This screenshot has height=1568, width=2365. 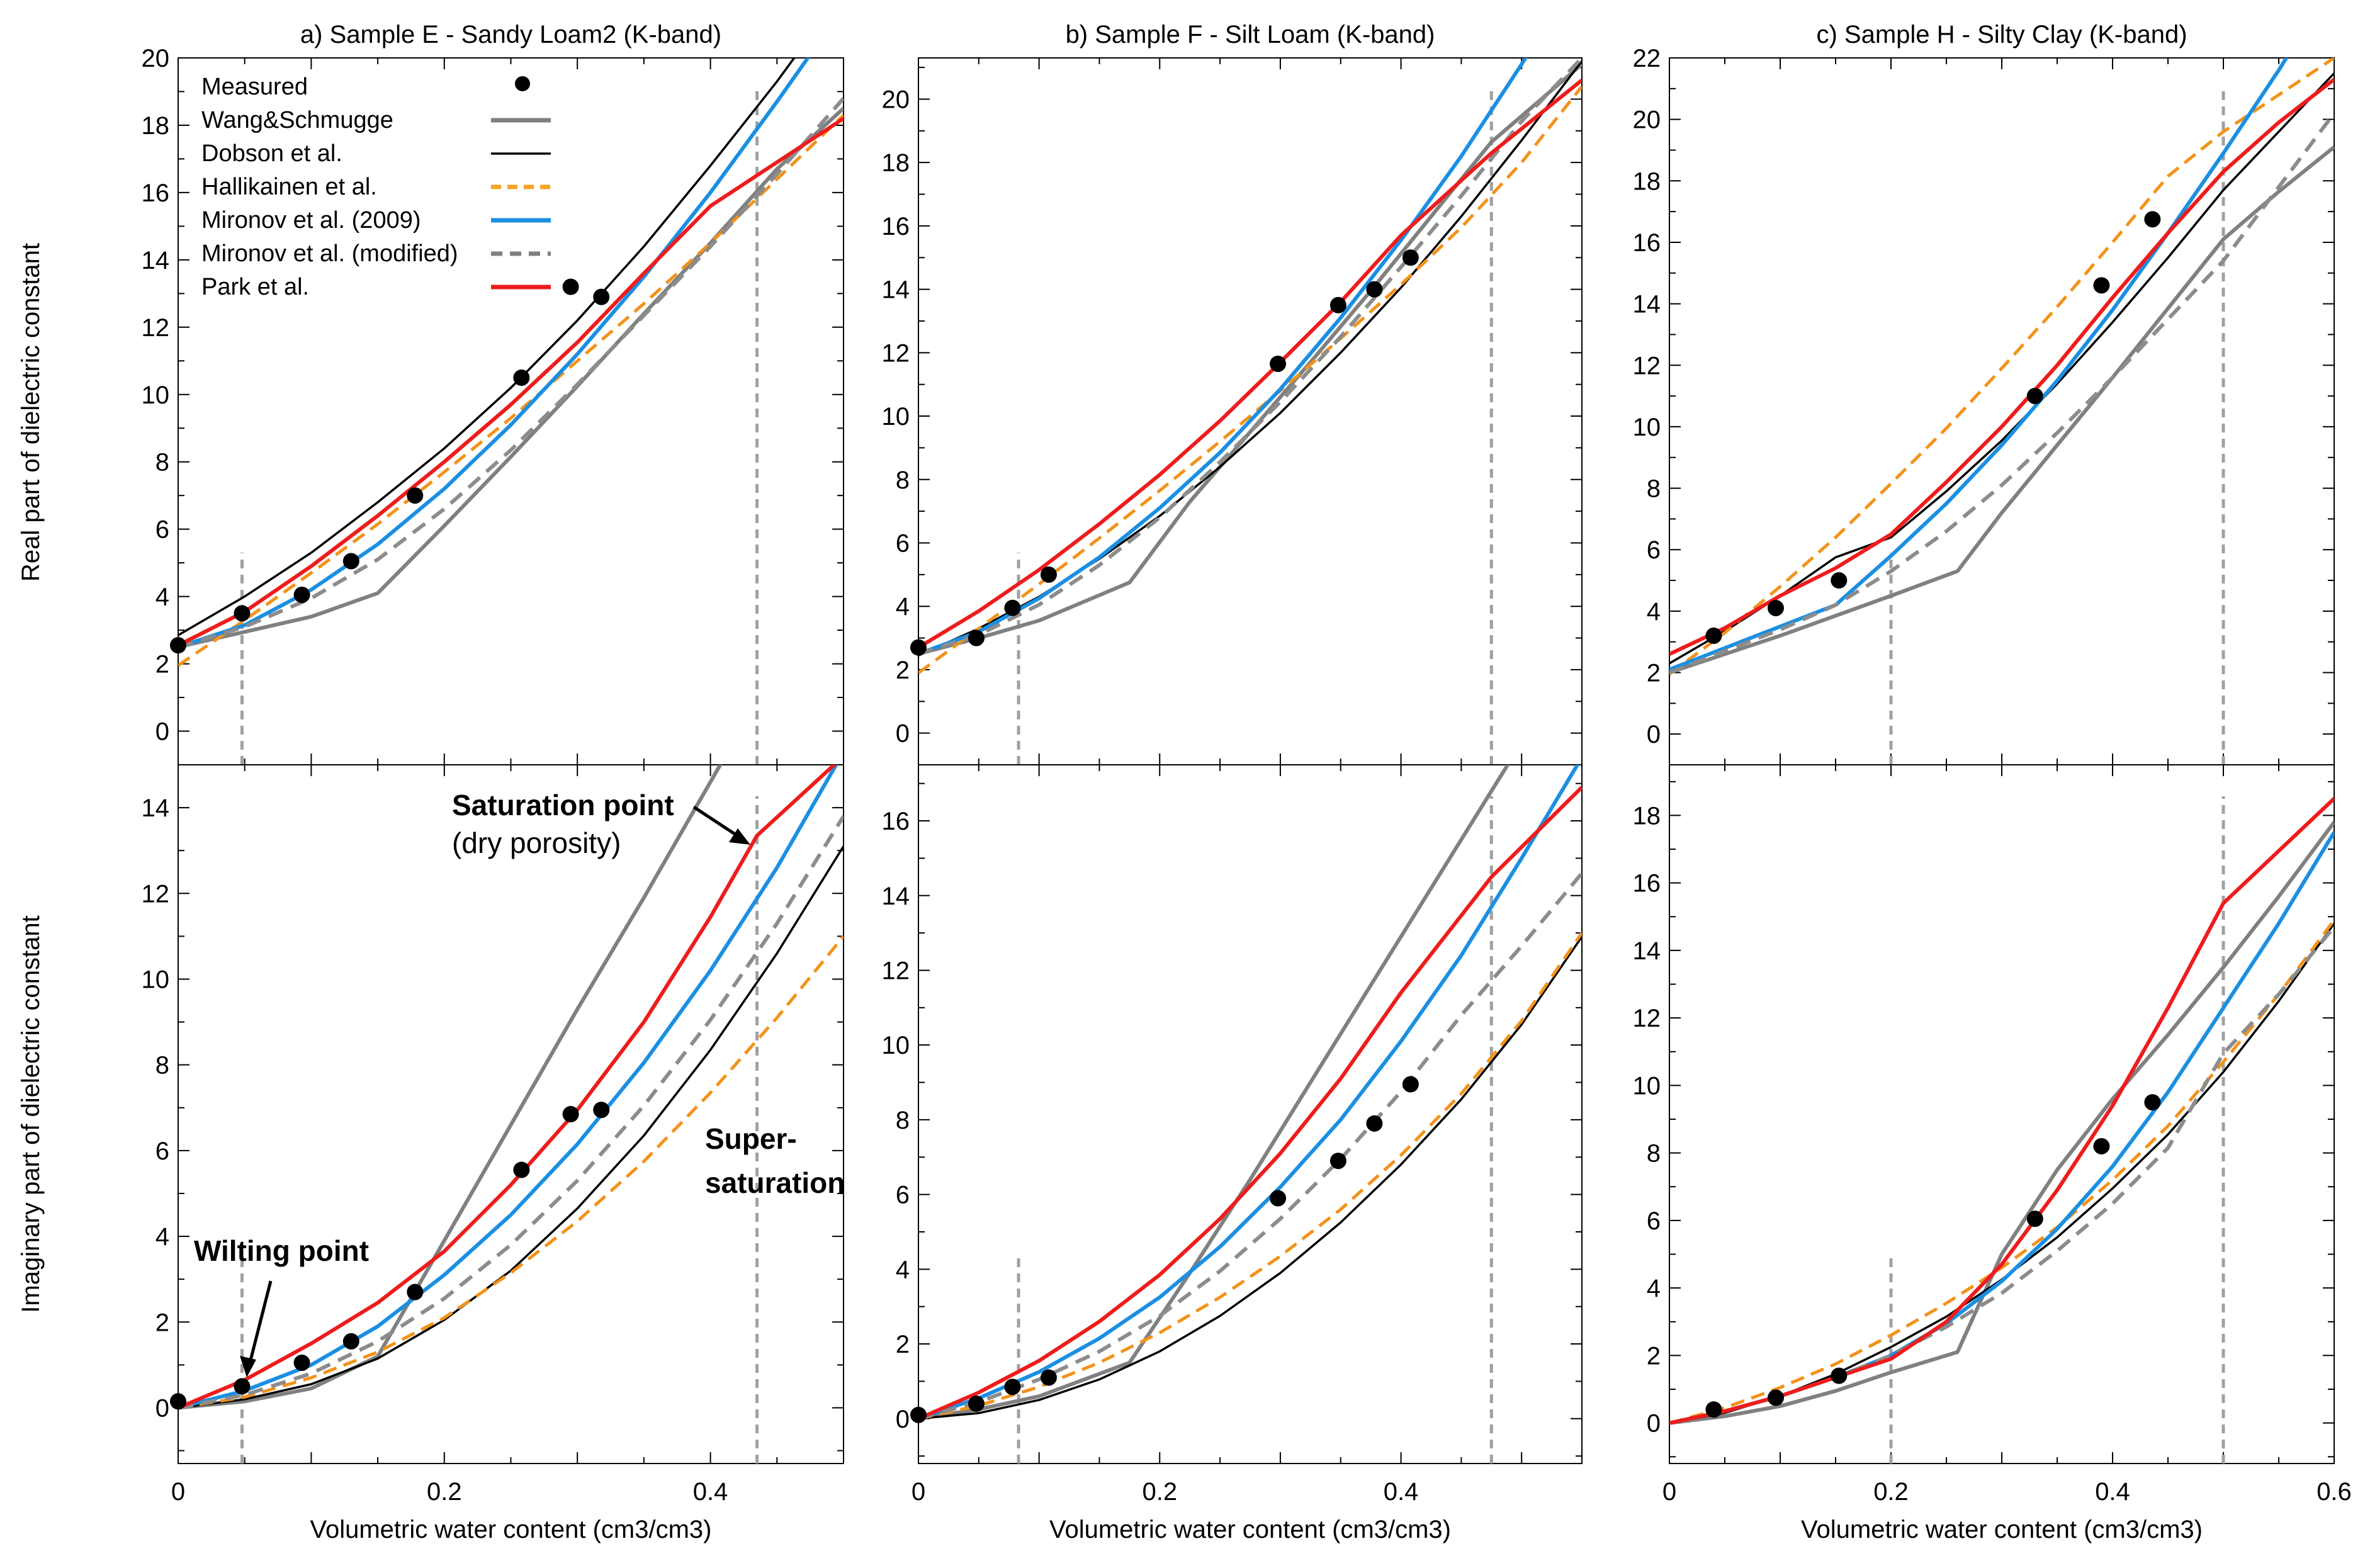 What do you see at coordinates (31, 412) in the screenshot?
I see `row-label-real: Real part of dielectric constant` at bounding box center [31, 412].